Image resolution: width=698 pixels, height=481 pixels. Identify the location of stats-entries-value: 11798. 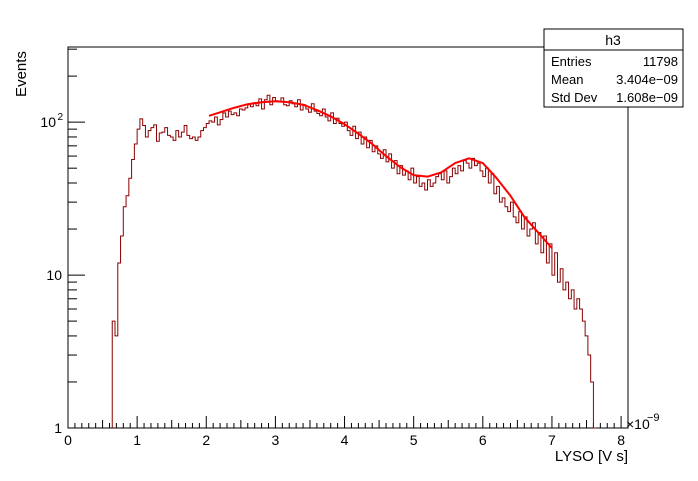
(660, 61).